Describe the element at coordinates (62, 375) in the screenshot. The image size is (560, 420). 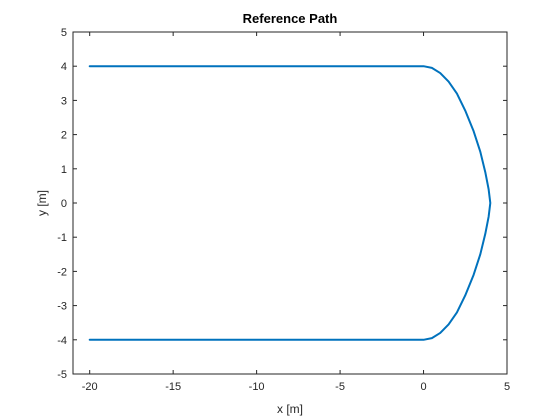
I see `y-tick-label: -5` at that location.